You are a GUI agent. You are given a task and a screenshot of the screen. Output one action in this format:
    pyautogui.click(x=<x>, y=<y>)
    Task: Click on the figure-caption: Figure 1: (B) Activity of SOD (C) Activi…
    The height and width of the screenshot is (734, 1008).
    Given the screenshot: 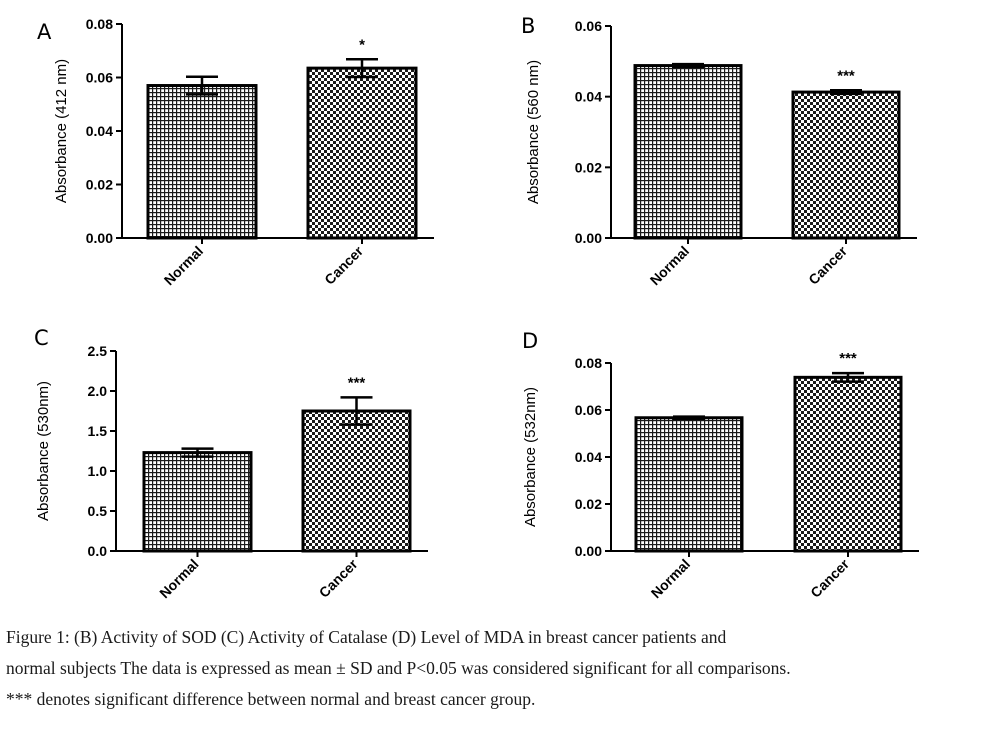 What is the action you would take?
    pyautogui.click(x=504, y=668)
    